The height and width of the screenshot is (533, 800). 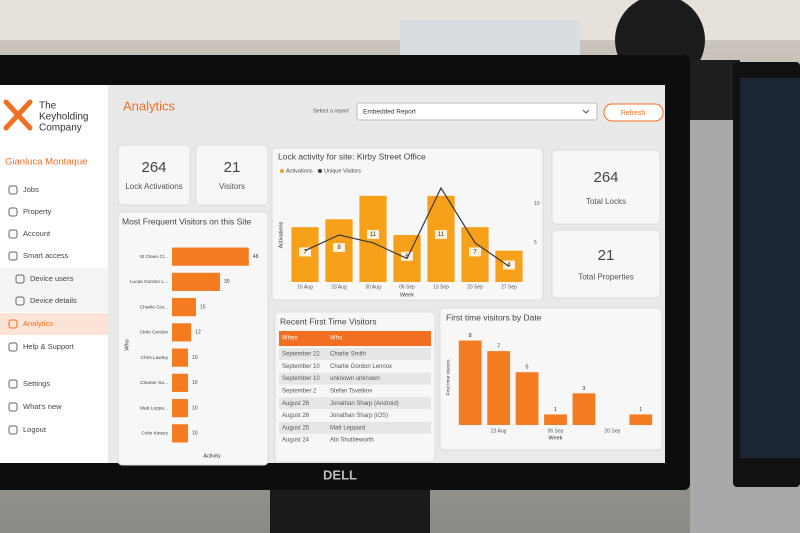 What do you see at coordinates (331, 111) in the screenshot?
I see `select-label: Select a report` at bounding box center [331, 111].